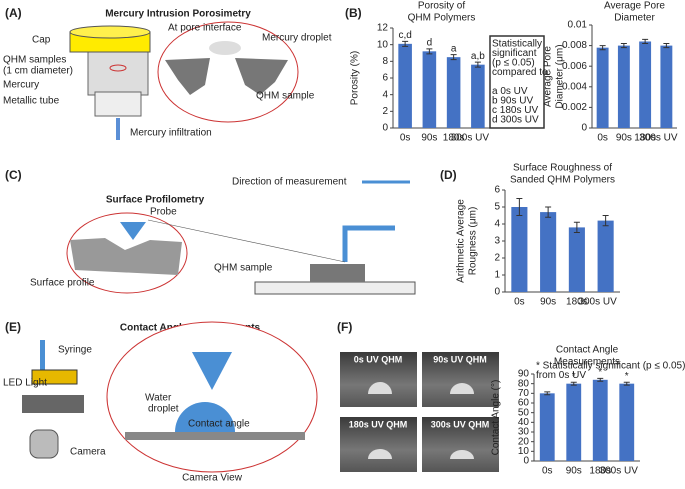  Describe the element at coordinates (442, 18) in the screenshot. I see `chart-title: QHM Polymers` at that location.